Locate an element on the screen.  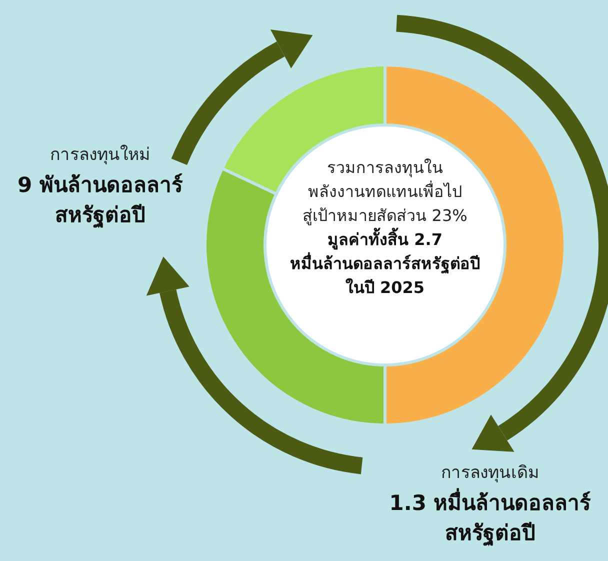
text: มูลค่าทั้งสิ้น 2.7 หมื่นล้านดอลลาร์สหรัฐต่อปี ในปี 2025 is located at coordinates (385, 262).